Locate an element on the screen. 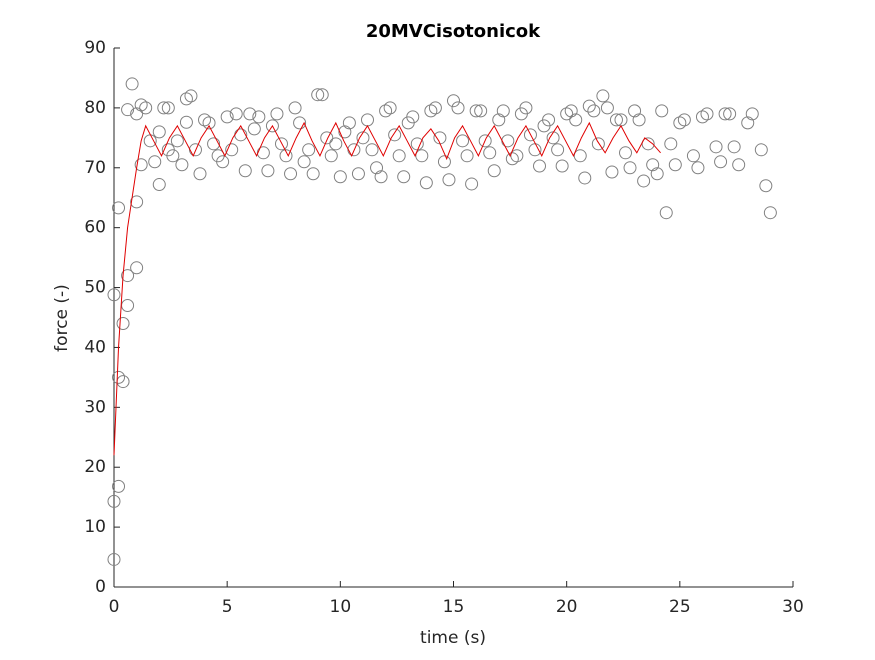 This screenshot has width=875, height=660. x-tick-label: 30 is located at coordinates (793, 607).